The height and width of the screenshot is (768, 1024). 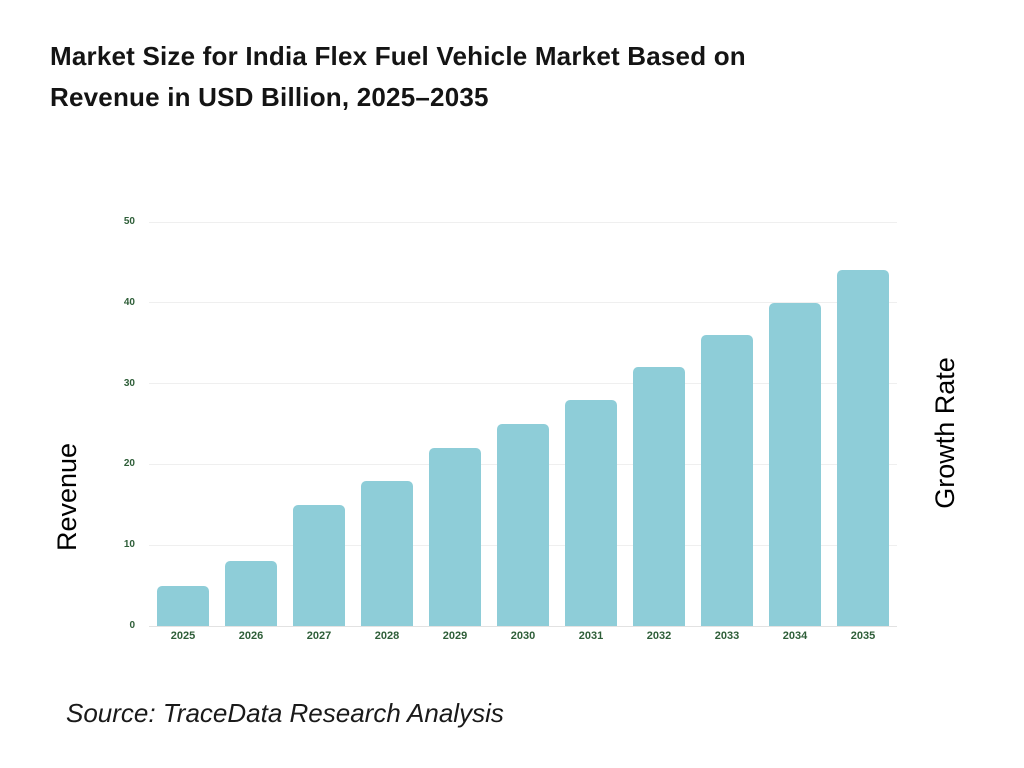 What do you see at coordinates (183, 636) in the screenshot?
I see `x-axis-label-2025: 2025` at bounding box center [183, 636].